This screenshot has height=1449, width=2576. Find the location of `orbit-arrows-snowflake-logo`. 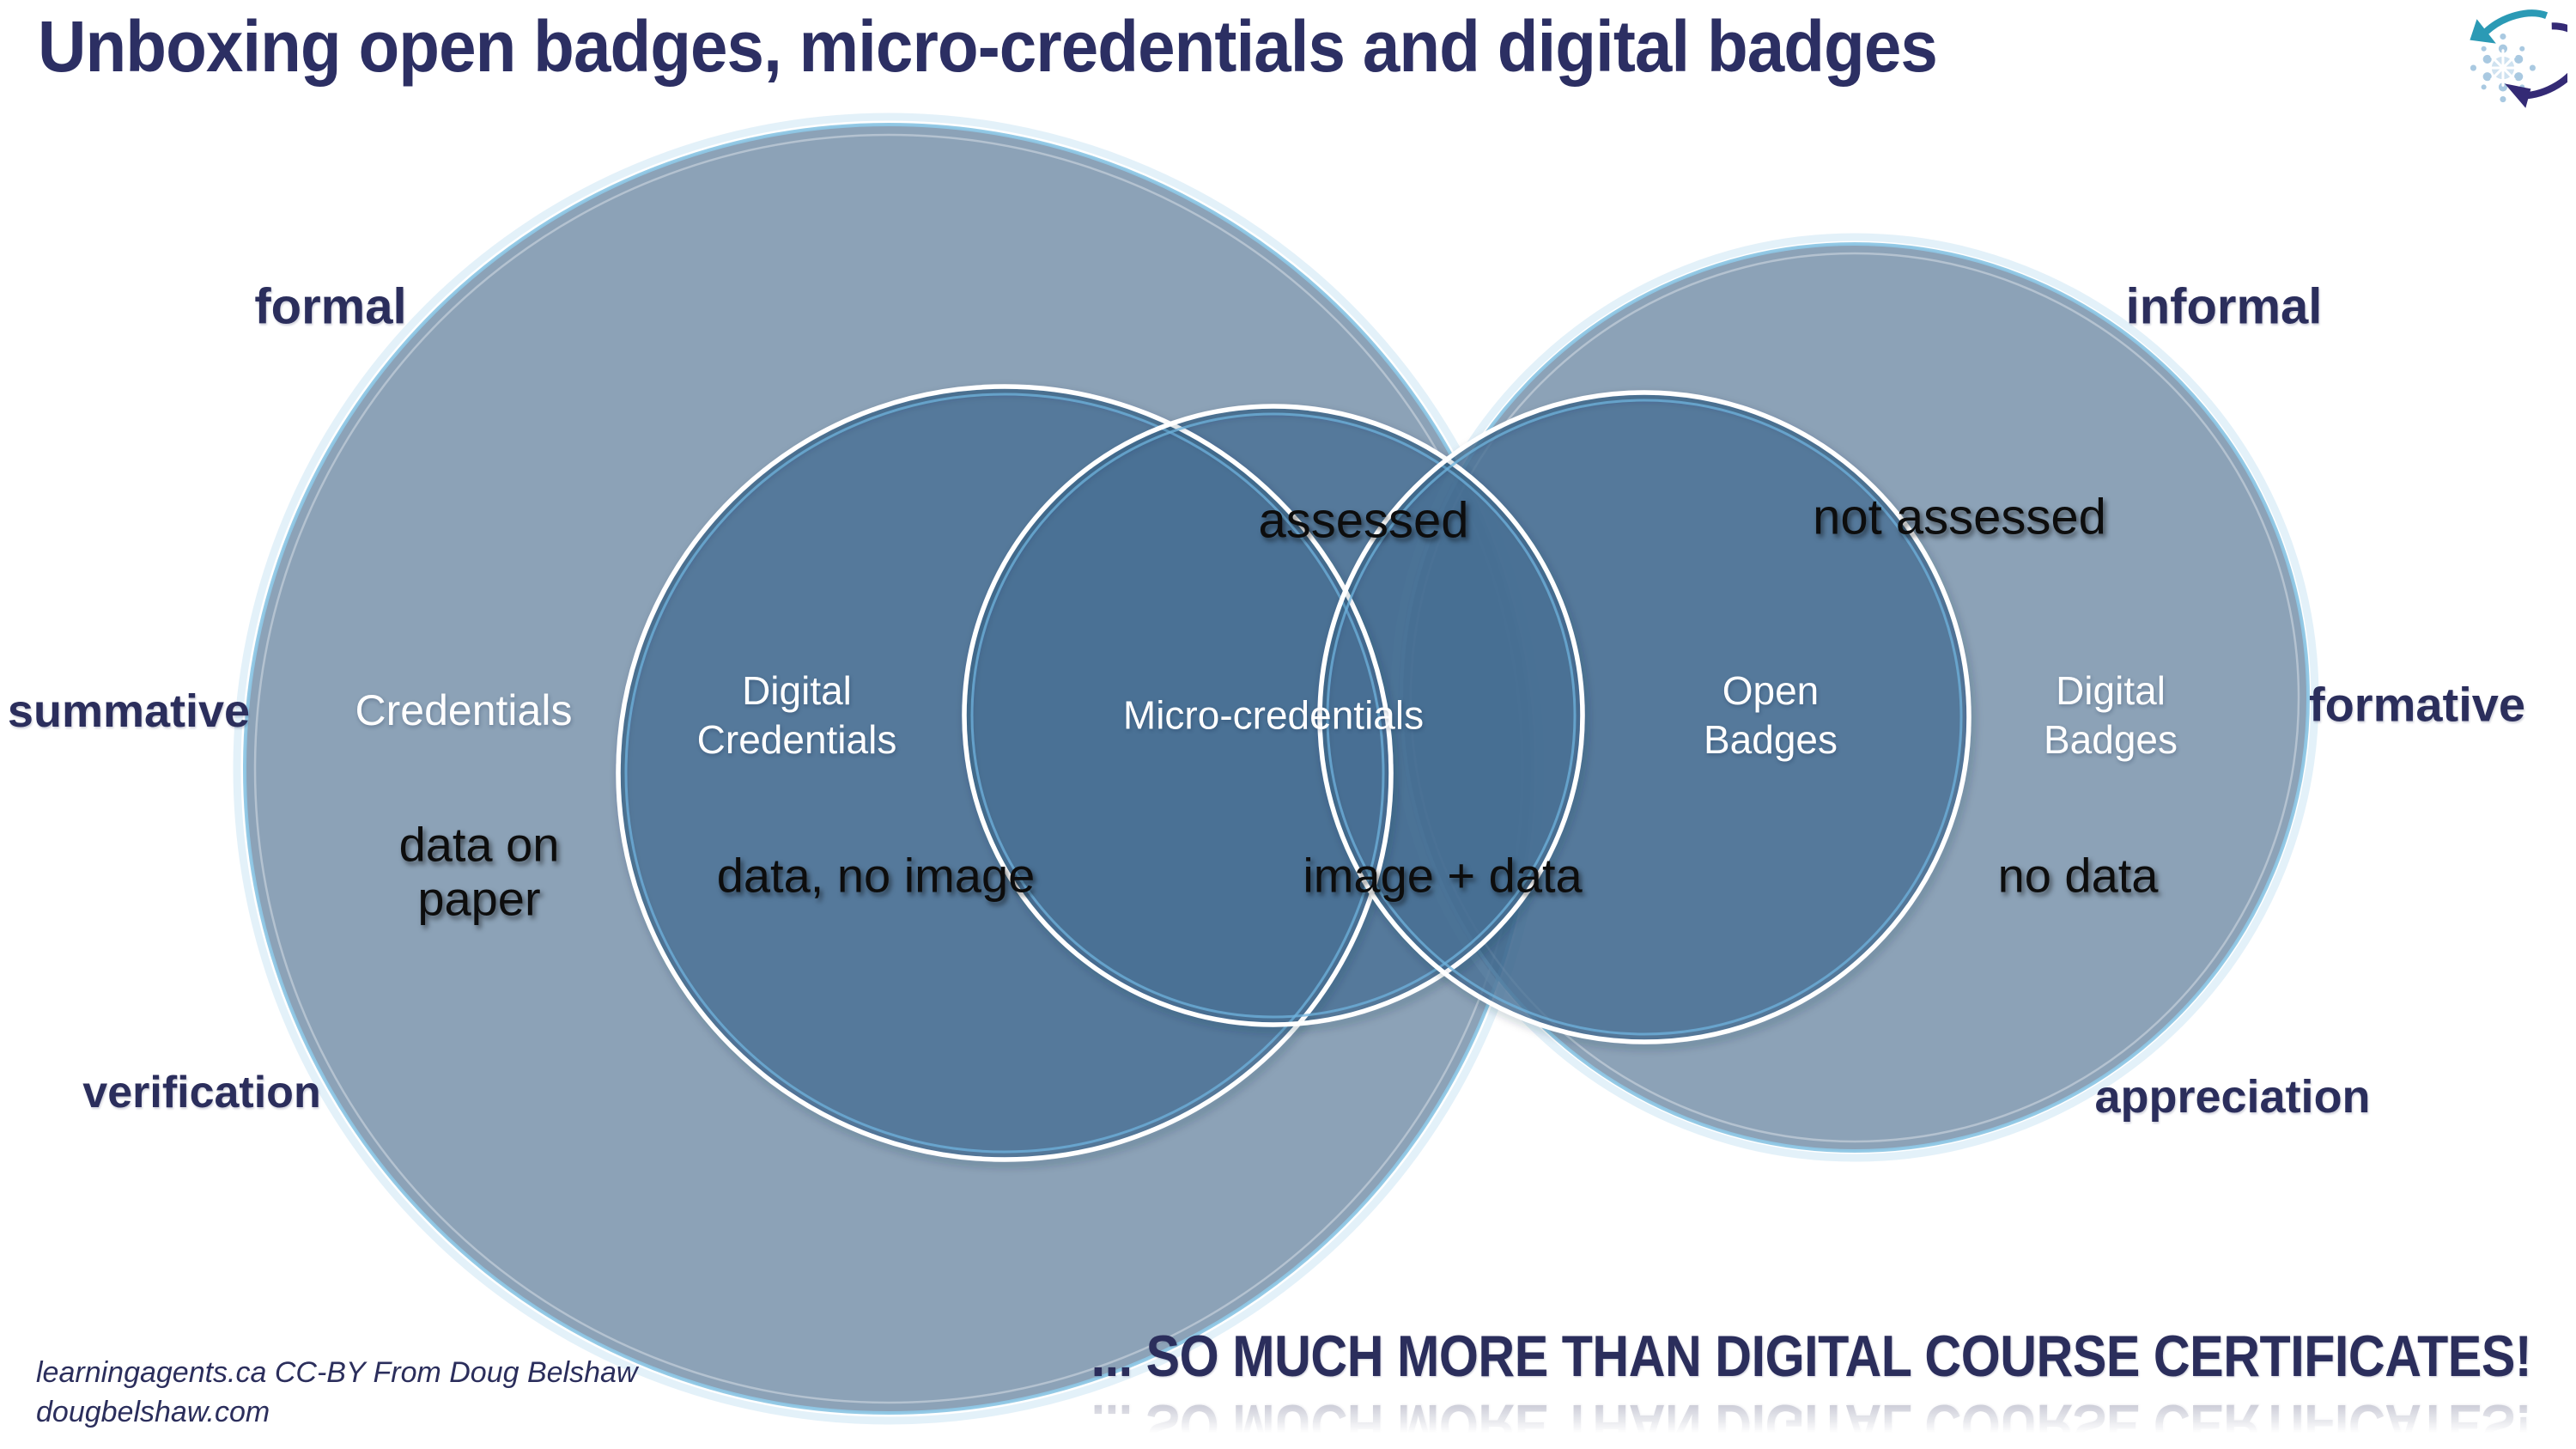

orbit-arrows-snowflake-logo is located at coordinates (2518, 58).